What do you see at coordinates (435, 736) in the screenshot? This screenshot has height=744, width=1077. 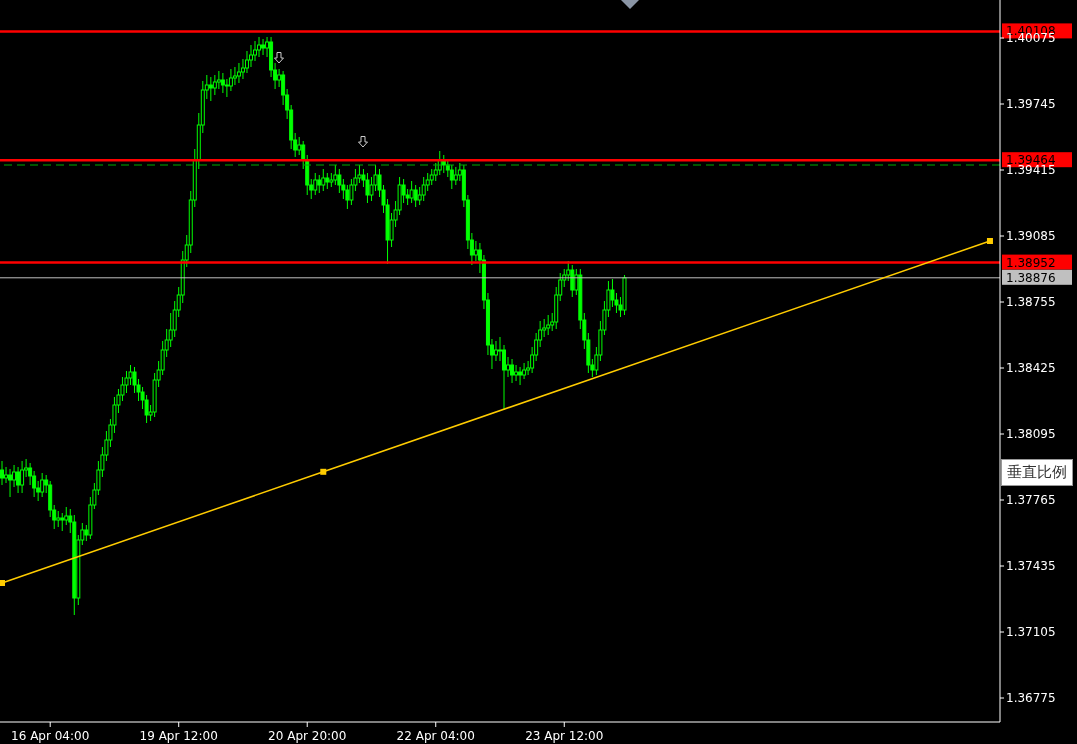 I see `x-tick-label: 22 Apr 04:00` at bounding box center [435, 736].